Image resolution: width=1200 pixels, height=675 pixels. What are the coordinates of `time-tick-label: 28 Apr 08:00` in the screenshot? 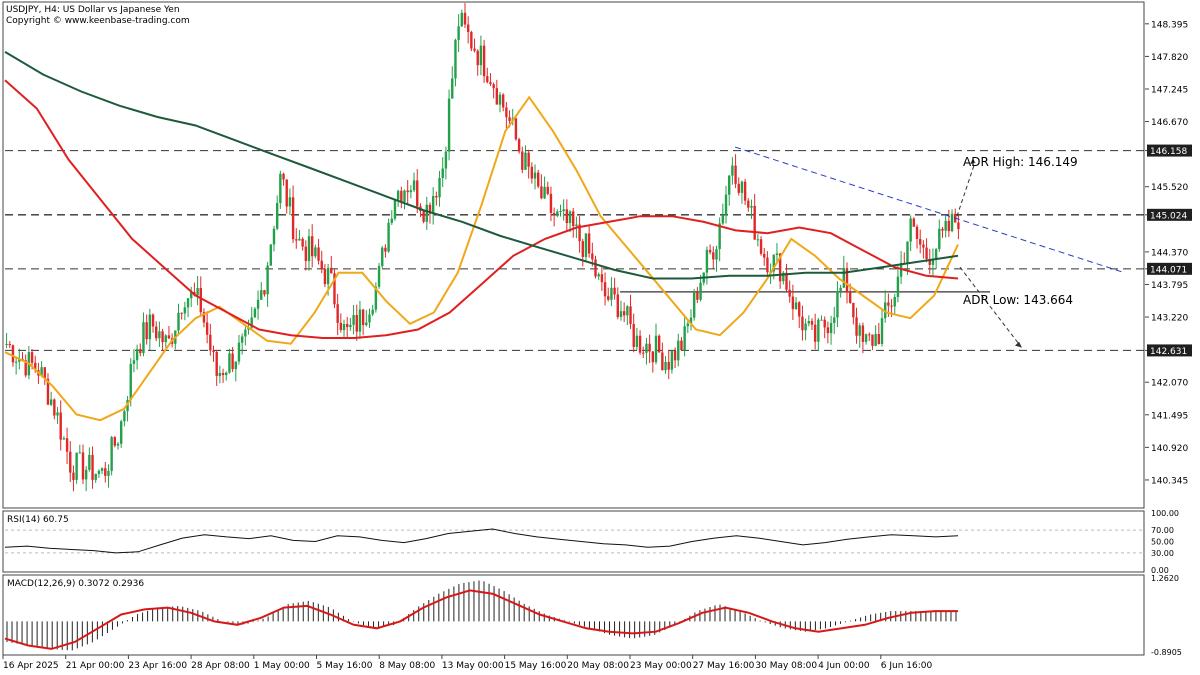 It's located at (220, 666).